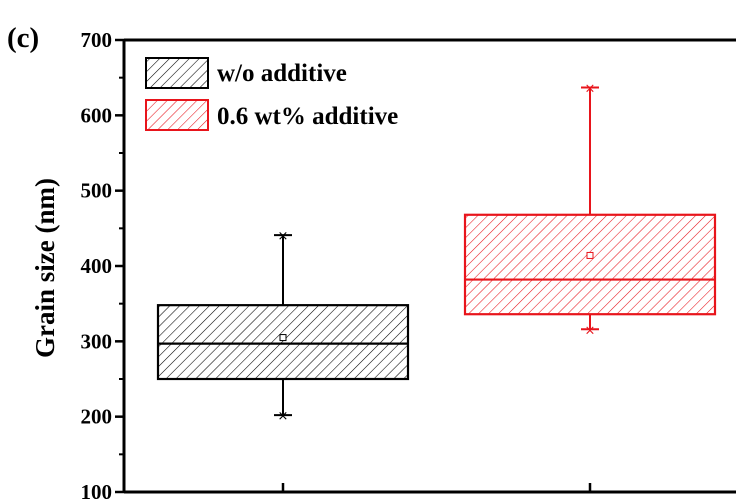 The width and height of the screenshot is (736, 503). I want to click on y-tick-label: 300, so click(97, 341).